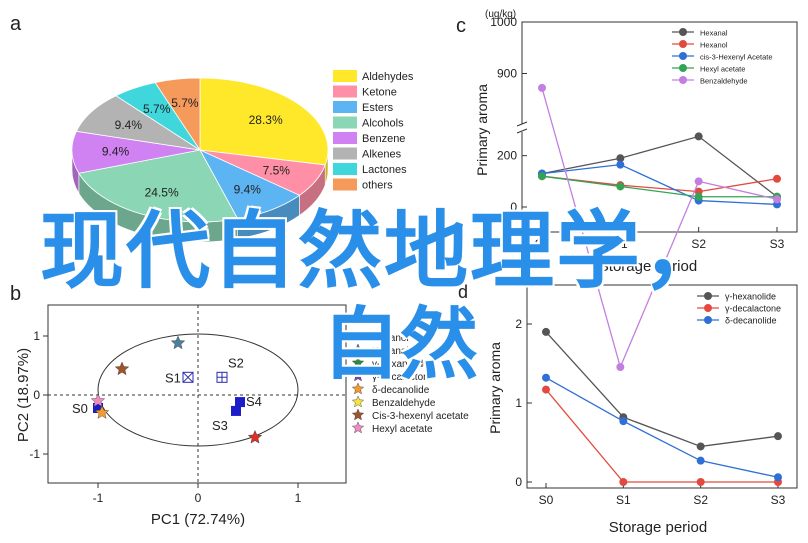 The height and width of the screenshot is (543, 808). Describe the element at coordinates (390, 351) in the screenshot. I see `legend-label: Hexanal` at that location.